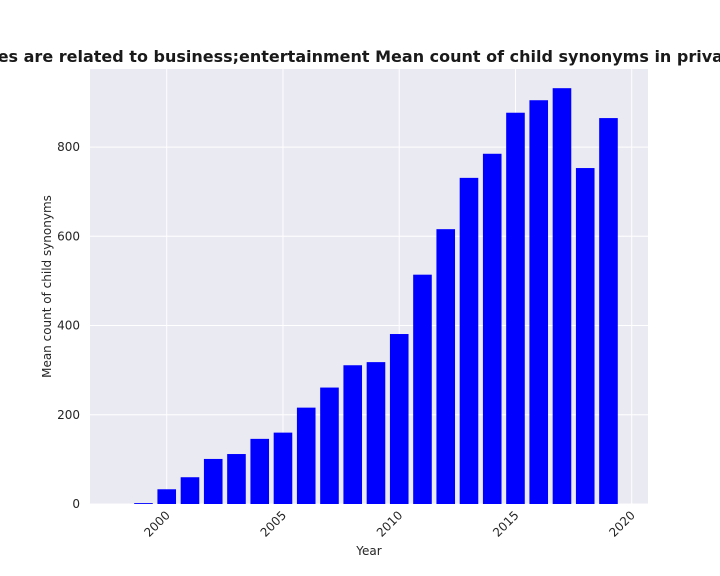 This screenshot has height=576, width=720. Describe the element at coordinates (353, 434) in the screenshot. I see `bar-2008` at that location.